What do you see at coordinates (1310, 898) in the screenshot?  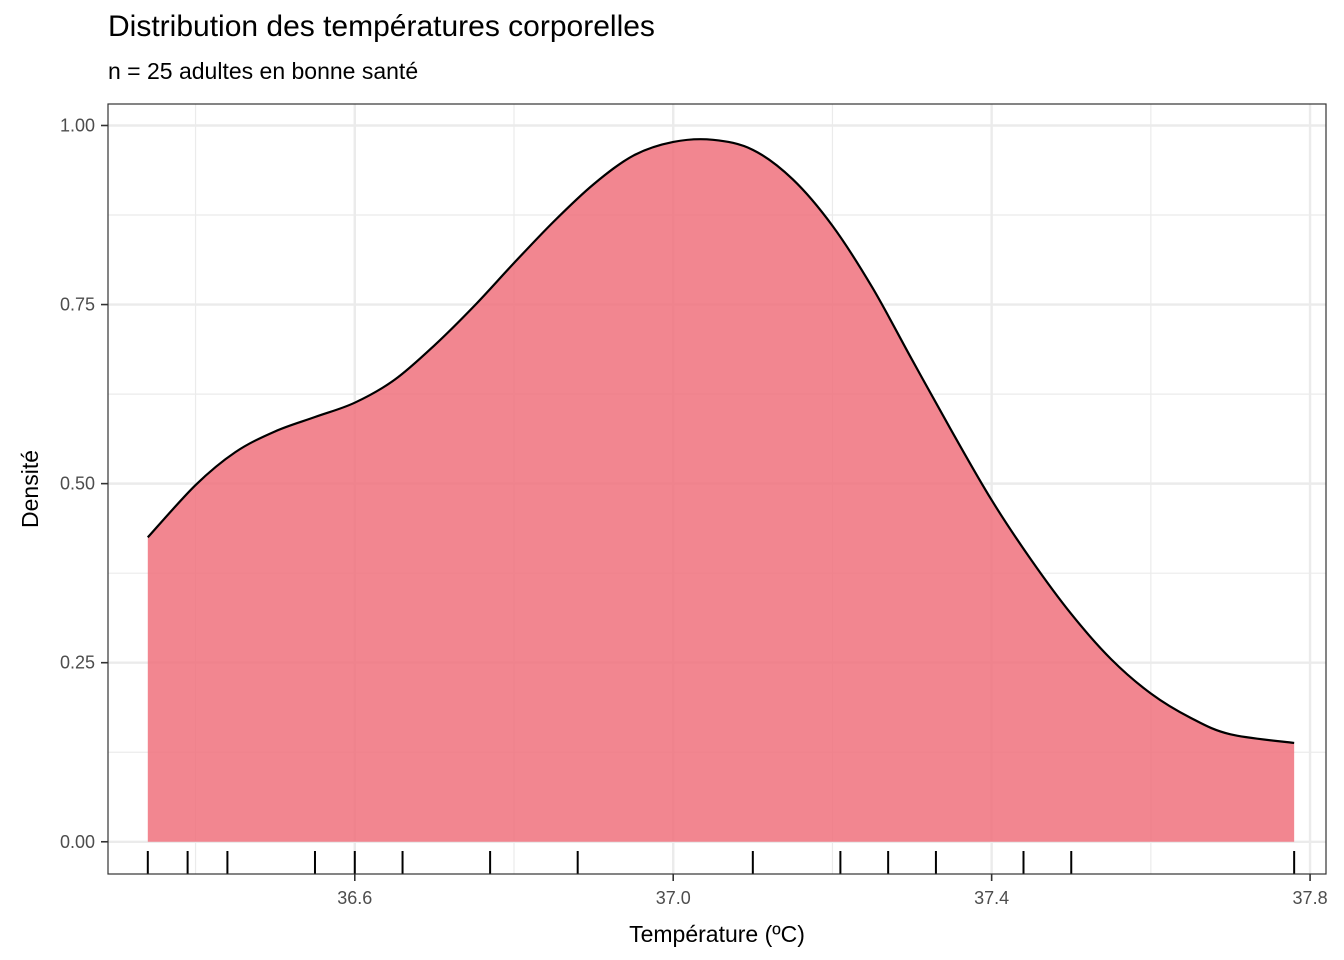 I see `x-tick-label: 37.8` at bounding box center [1310, 898].